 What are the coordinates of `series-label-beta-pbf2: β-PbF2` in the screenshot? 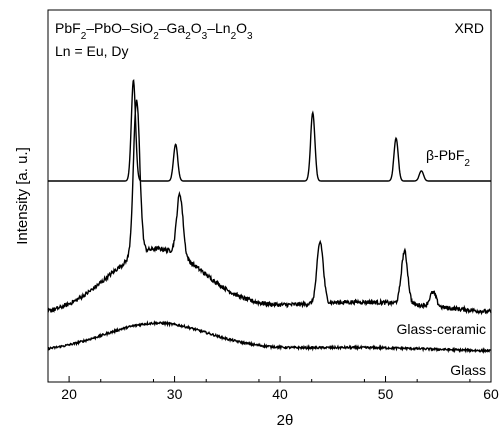 It's located at (448, 158).